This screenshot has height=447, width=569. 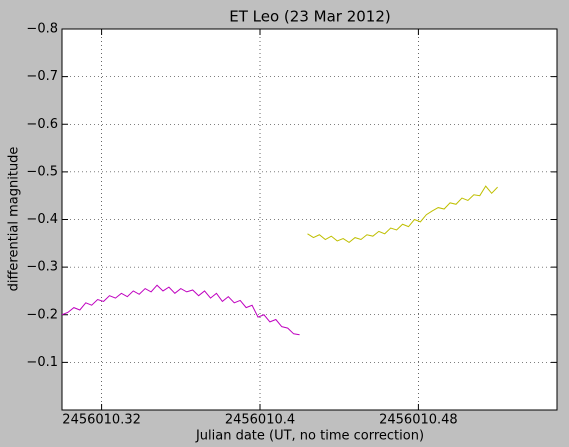 What do you see at coordinates (260, 420) in the screenshot?
I see `x-tick-label: 2456010.4` at bounding box center [260, 420].